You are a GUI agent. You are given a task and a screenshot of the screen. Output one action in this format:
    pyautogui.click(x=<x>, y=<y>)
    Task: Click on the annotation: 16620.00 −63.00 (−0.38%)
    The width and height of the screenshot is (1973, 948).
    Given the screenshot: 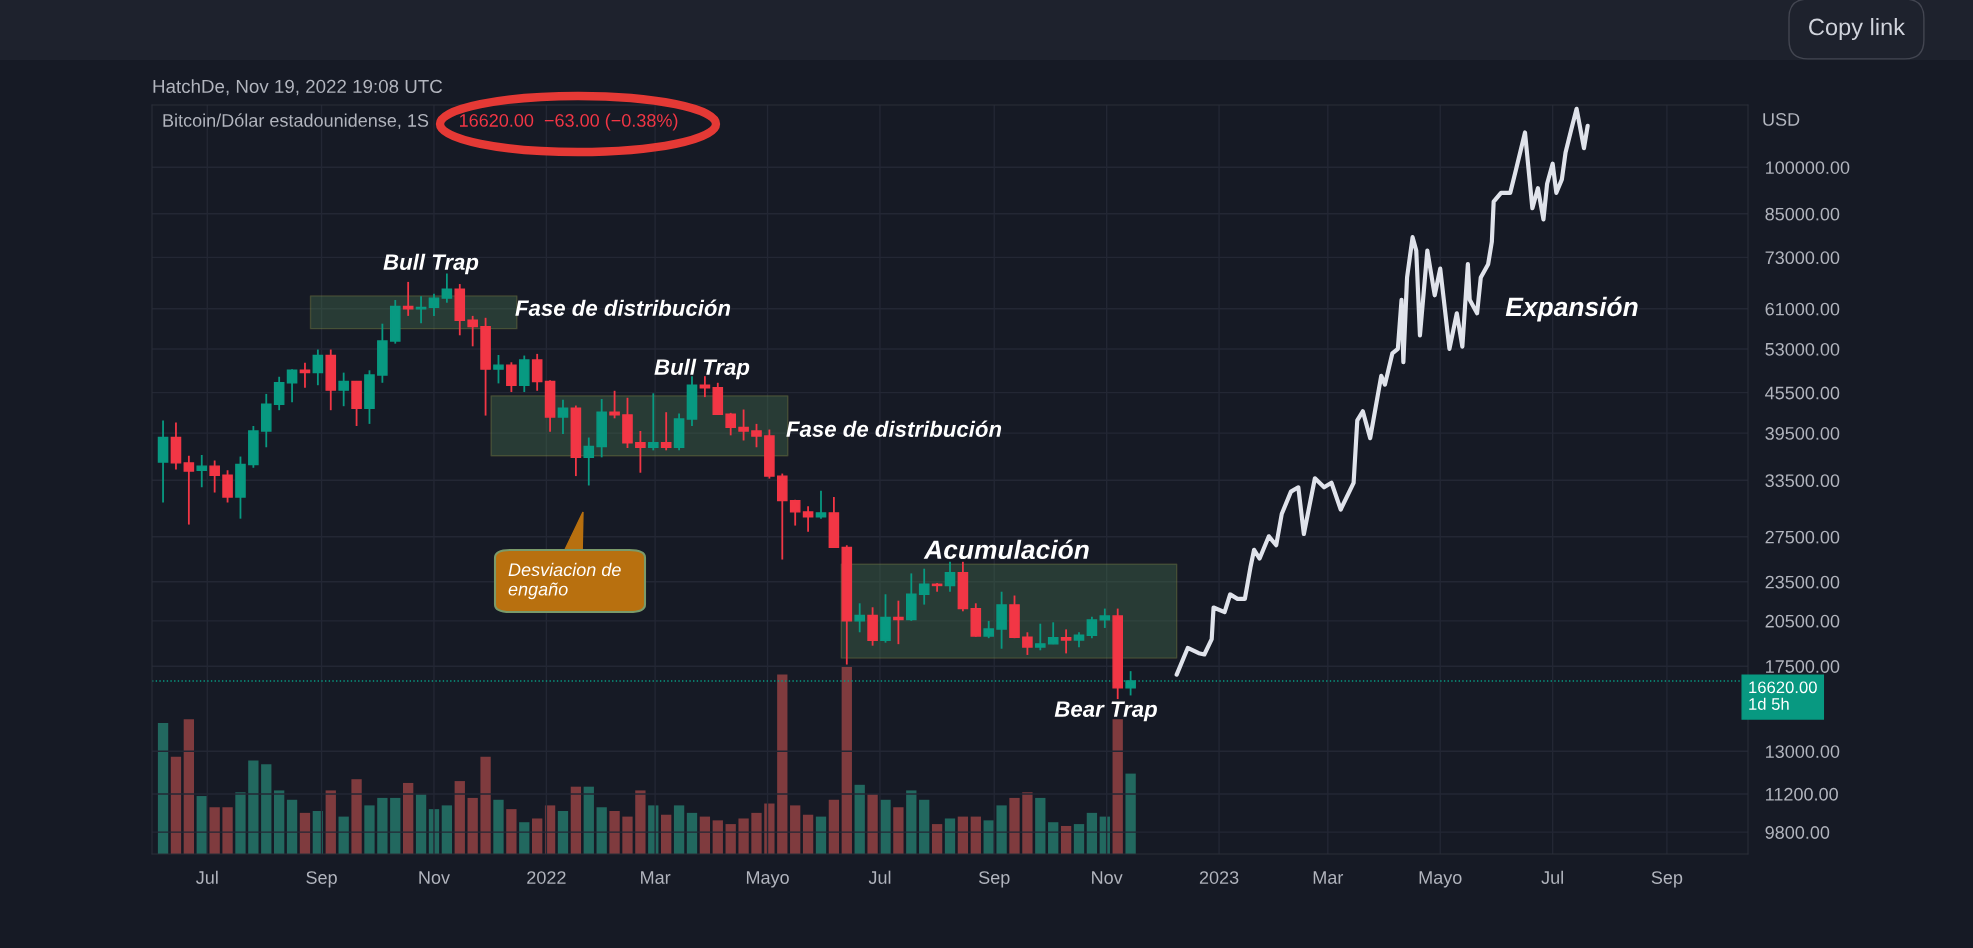 What is the action you would take?
    pyautogui.click(x=569, y=122)
    